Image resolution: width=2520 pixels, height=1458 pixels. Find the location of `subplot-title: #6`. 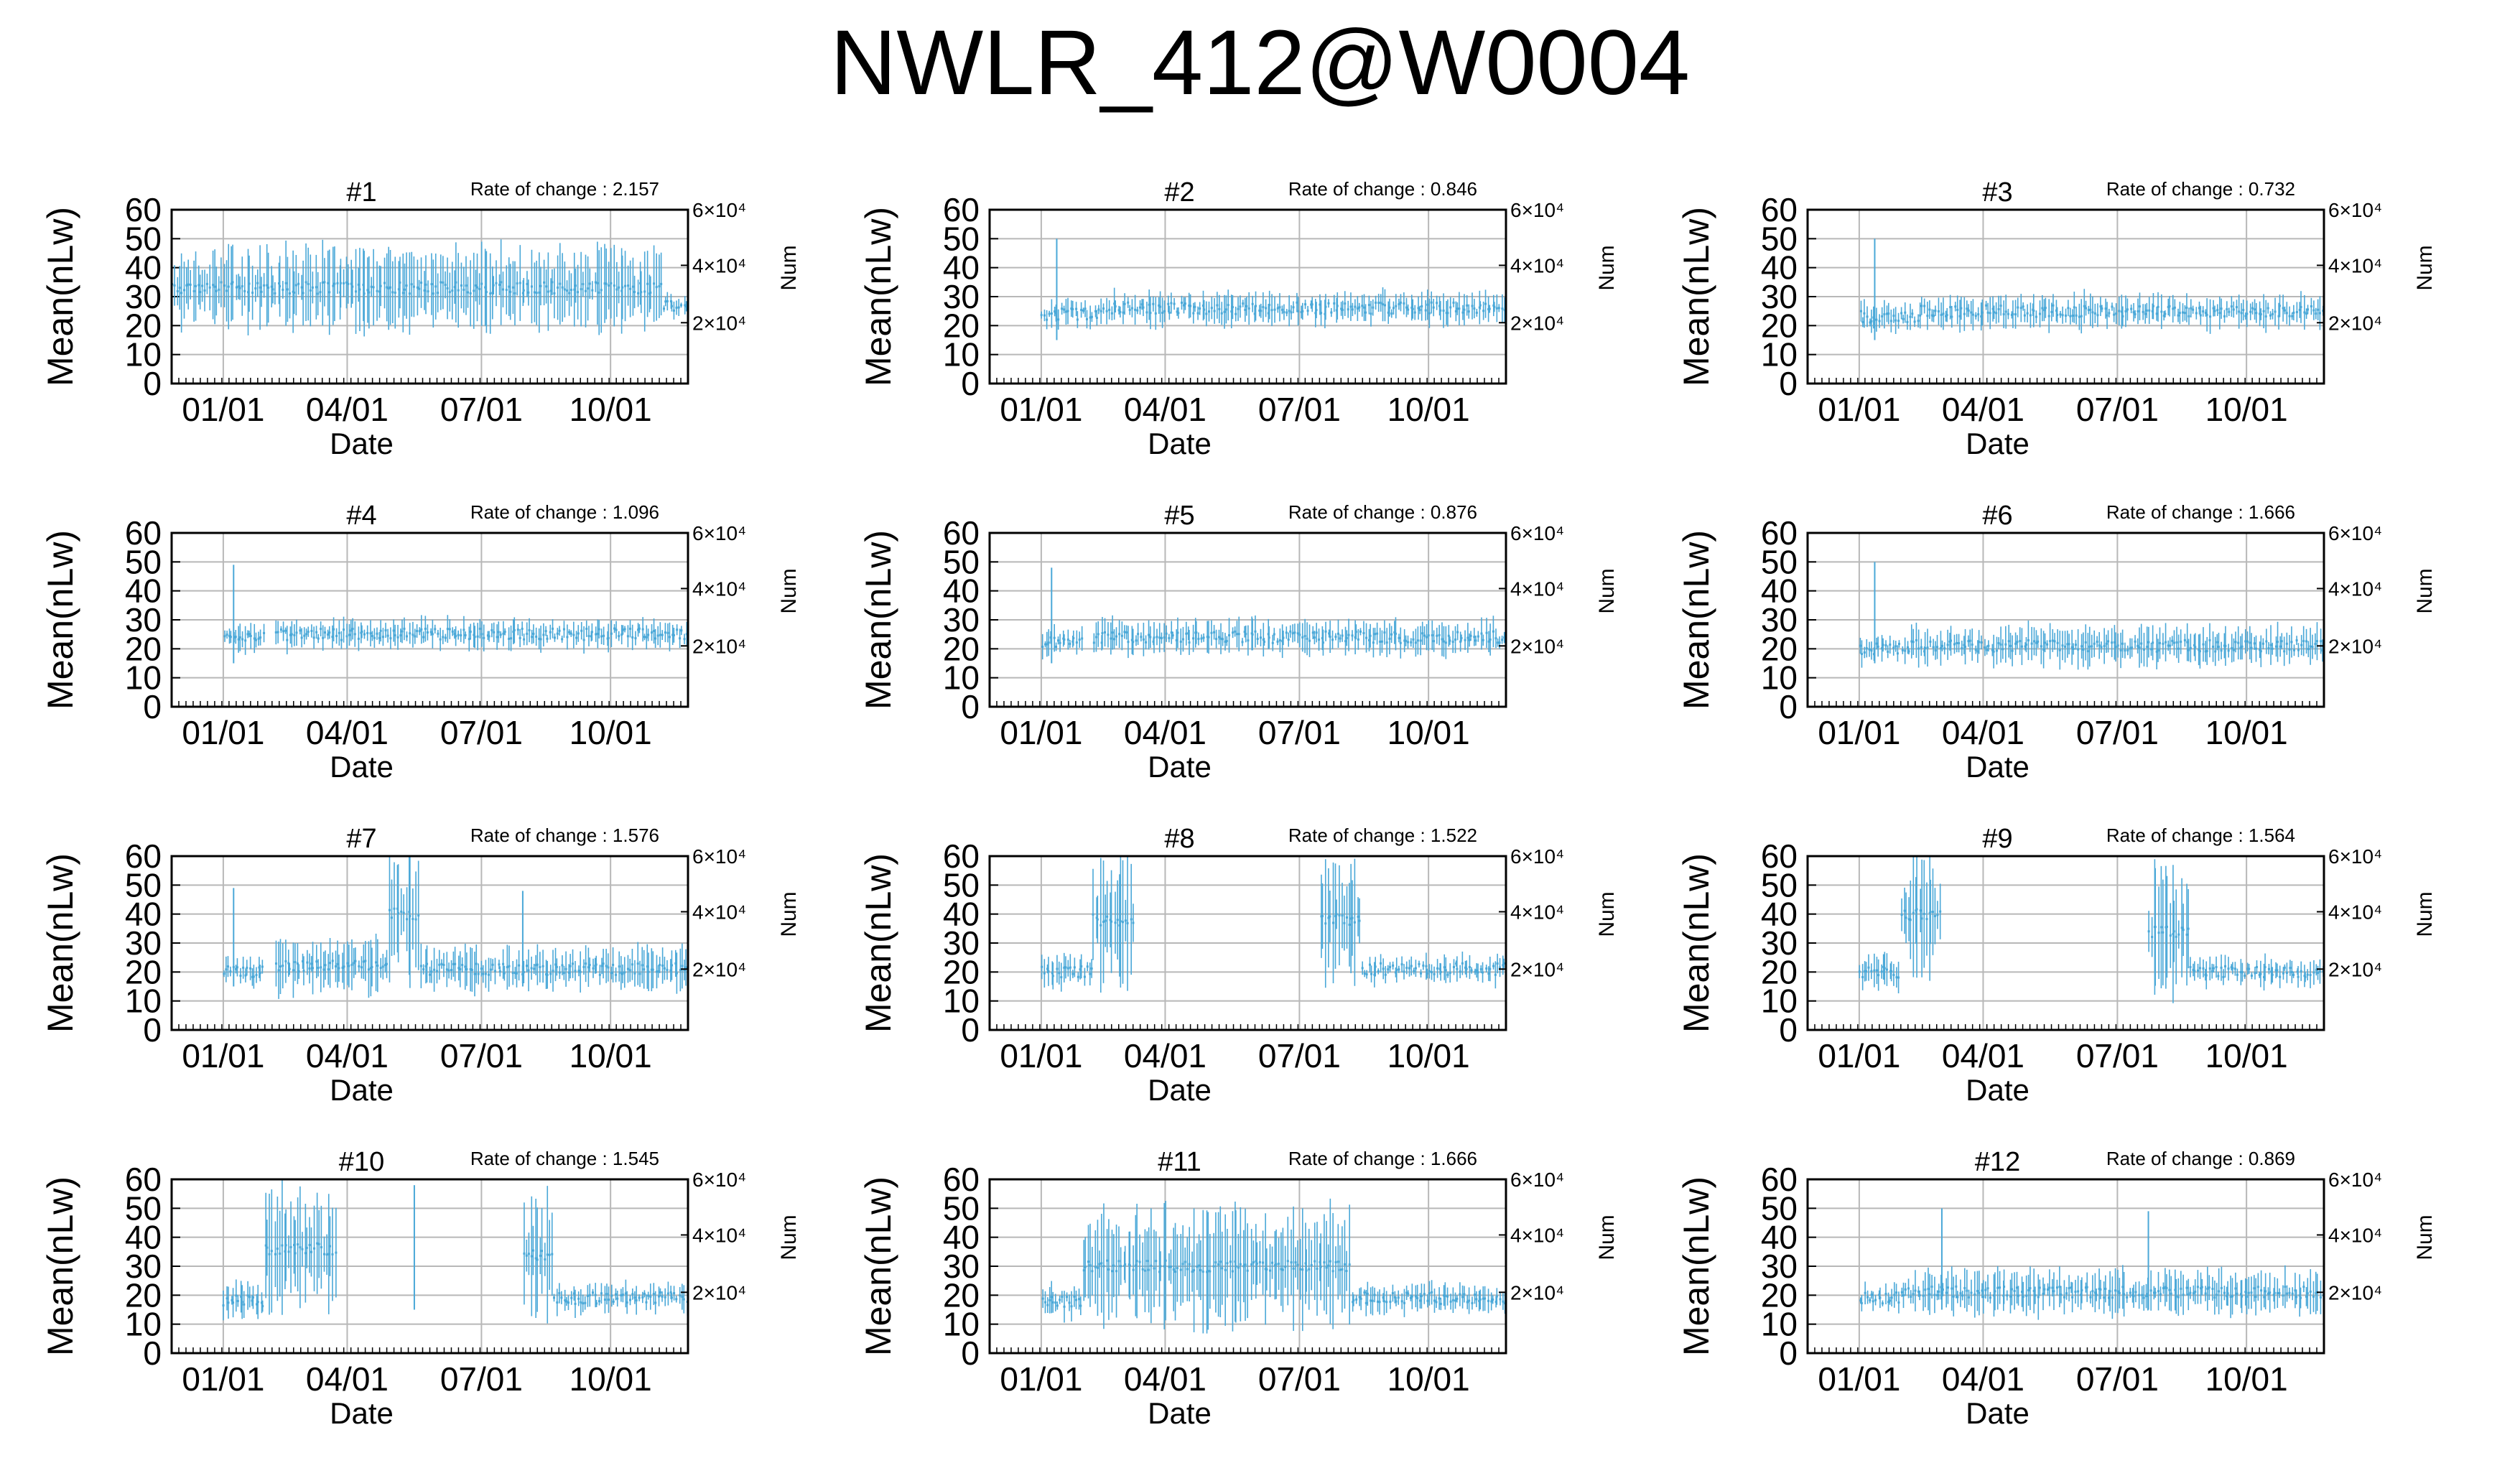

subplot-title: #6 is located at coordinates (1997, 516).